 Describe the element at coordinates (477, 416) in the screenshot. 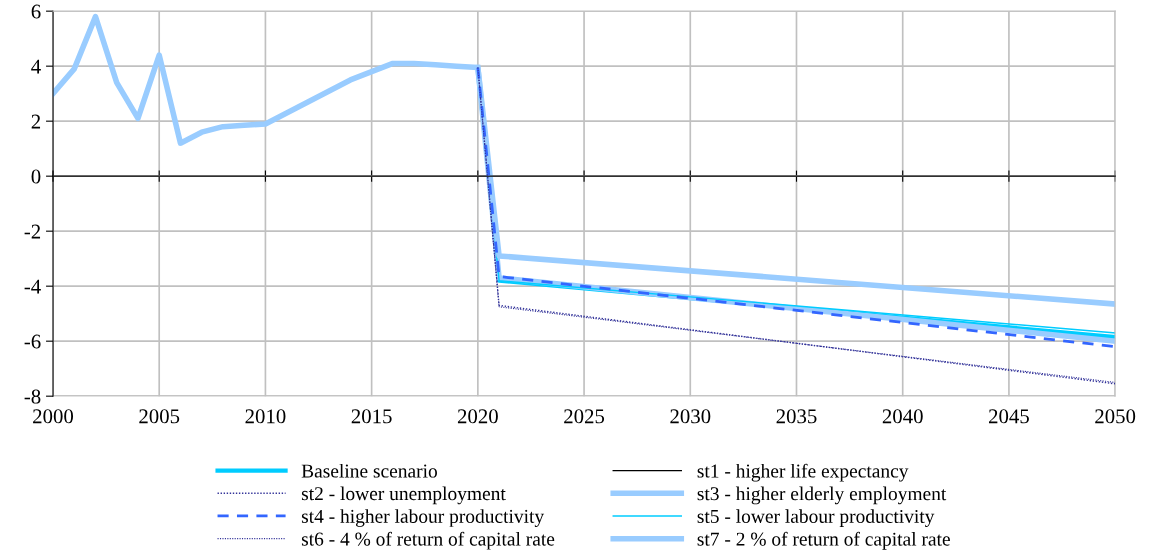

I see `x-tick-label: 2020` at that location.